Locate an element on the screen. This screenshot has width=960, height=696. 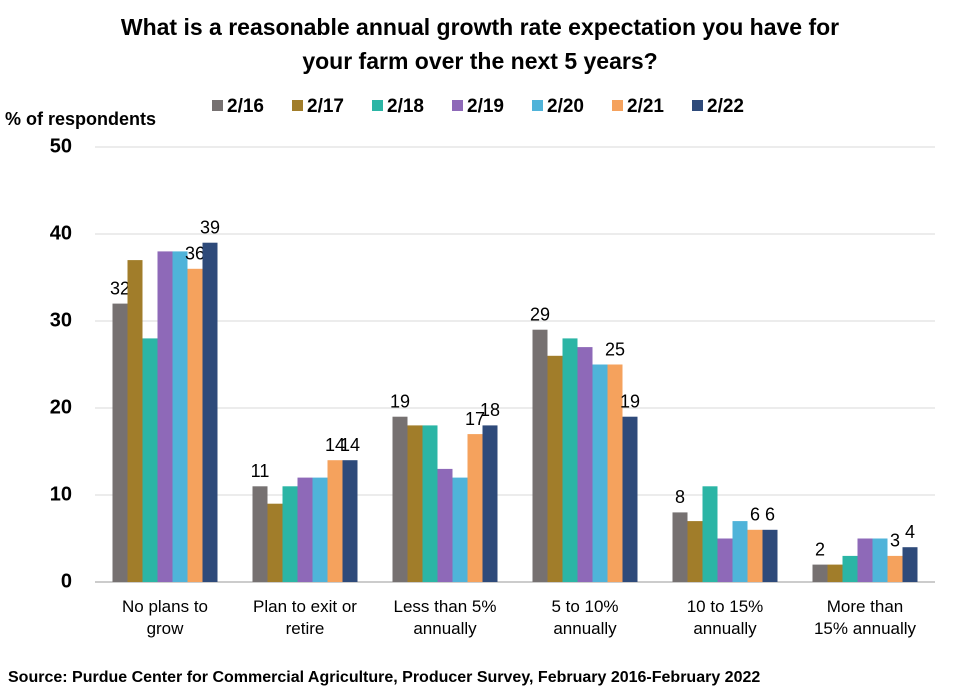
legend-label: 2/16 is located at coordinates (245, 106).